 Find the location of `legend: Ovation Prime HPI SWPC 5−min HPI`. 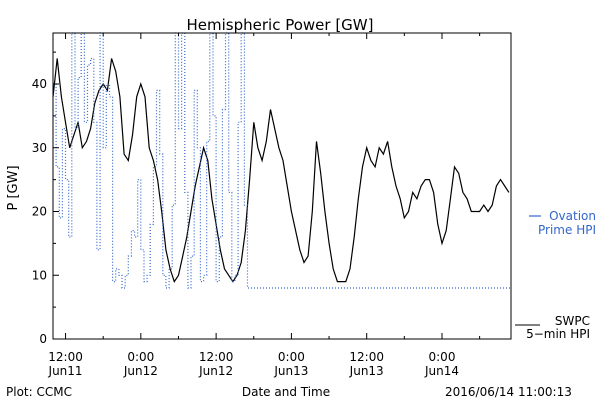

legend: Ovation Prime HPI SWPC 5−min HPI is located at coordinates (555, 275).